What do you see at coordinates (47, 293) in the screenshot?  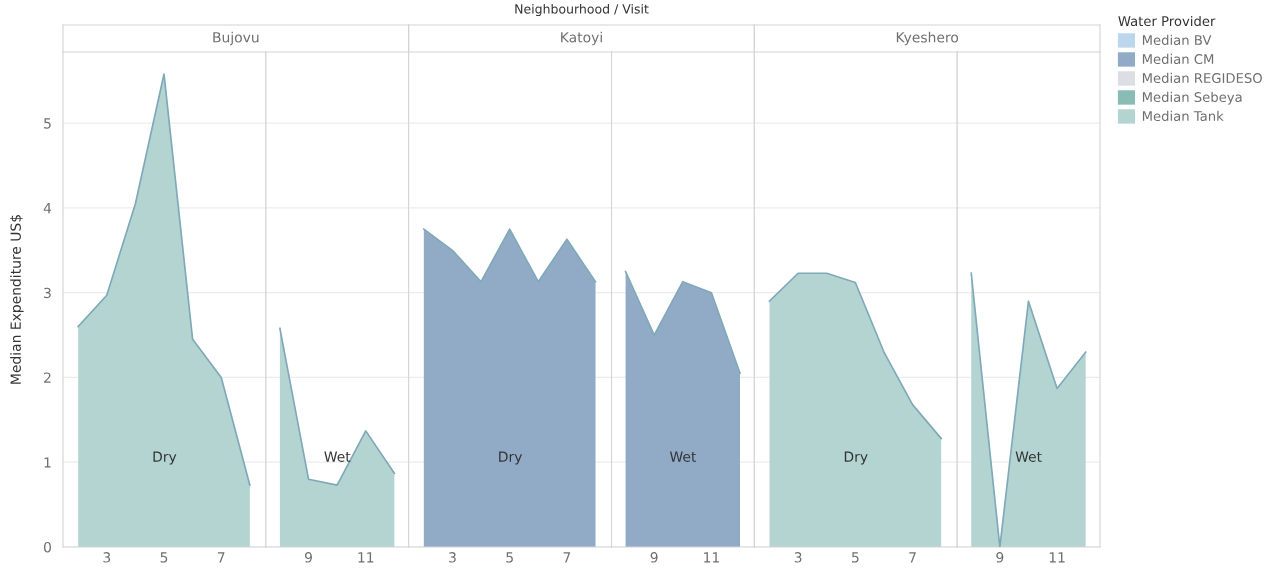 I see `y-tick-label: 3` at bounding box center [47, 293].